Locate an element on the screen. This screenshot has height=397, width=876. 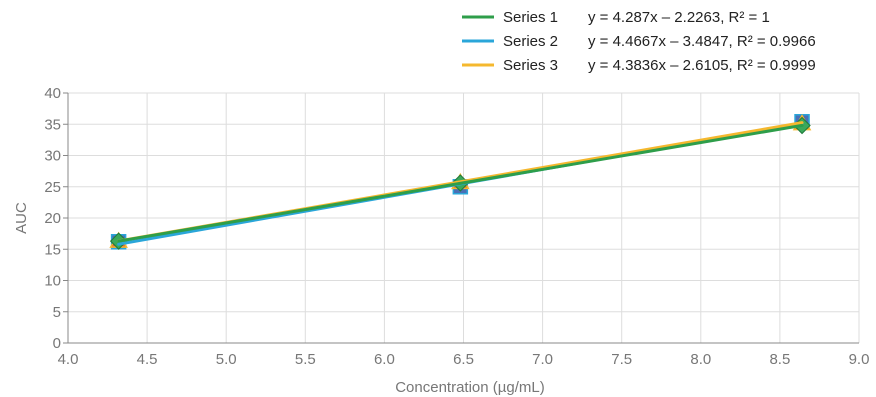
x-tick-label: 4.5 is located at coordinates (147, 359).